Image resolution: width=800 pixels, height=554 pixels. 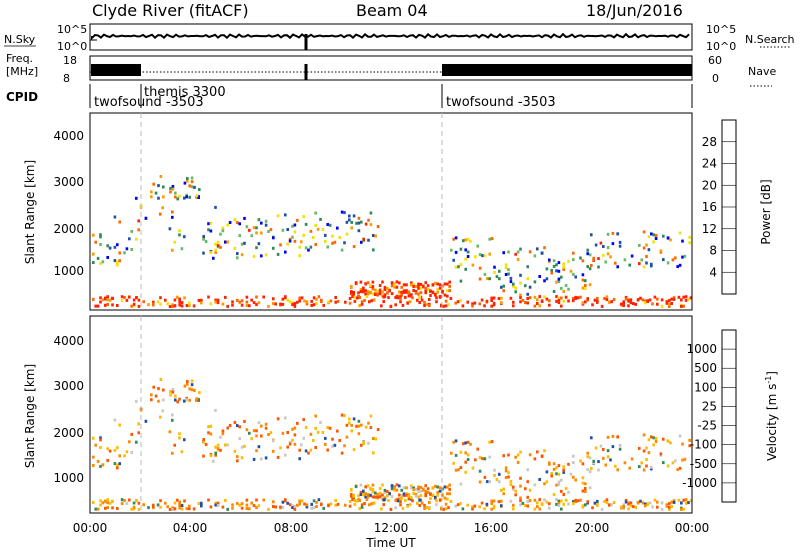 I want to click on velocity-ytick-3000: 3000, so click(x=68, y=386).